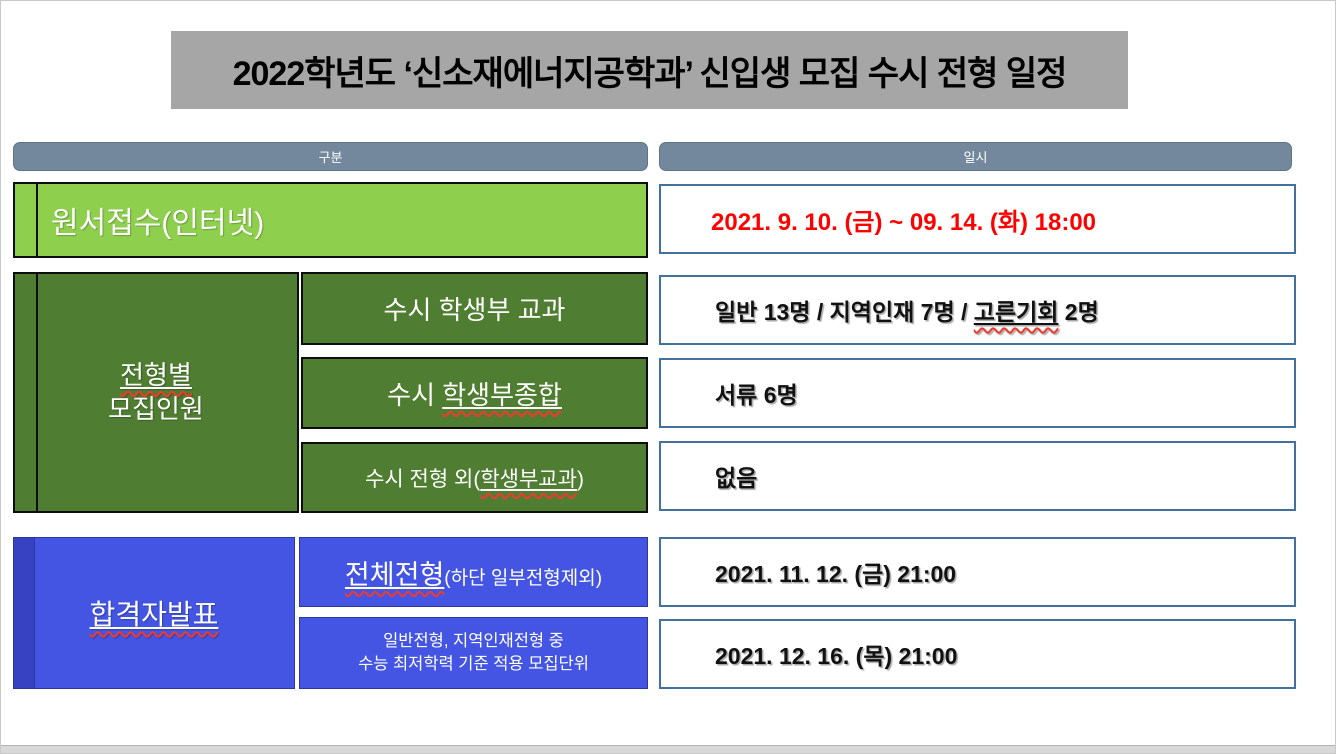  Describe the element at coordinates (736, 478) in the screenshot. I see `row-susi-other-value: 없음` at that location.